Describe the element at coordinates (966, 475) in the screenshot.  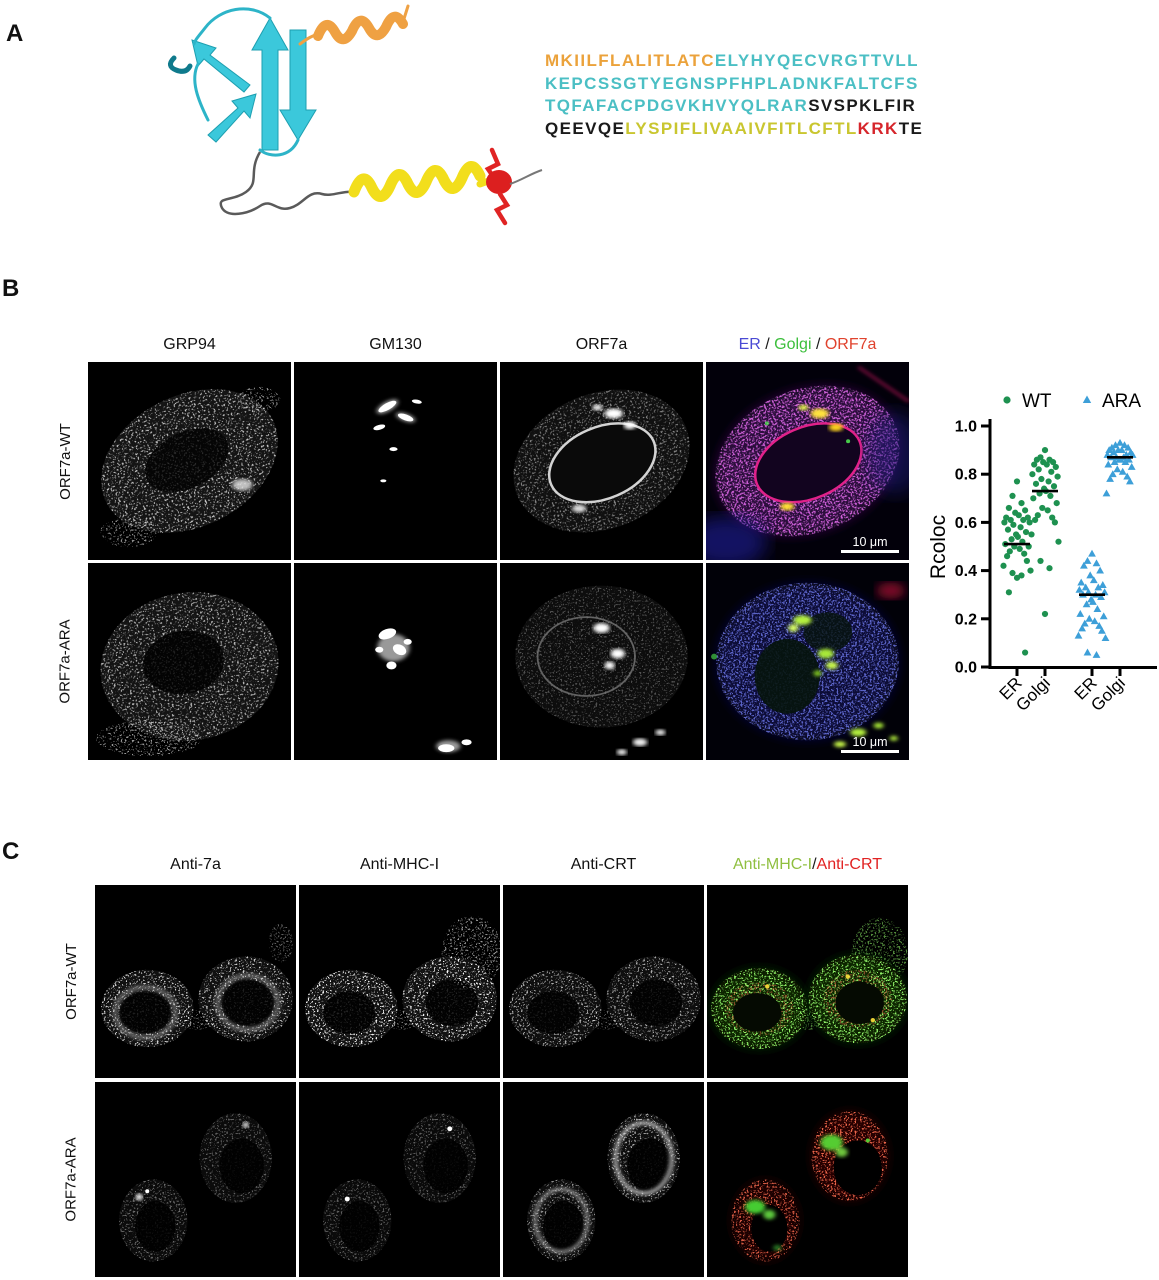
I see `y-tick-label: 0.8` at that location.